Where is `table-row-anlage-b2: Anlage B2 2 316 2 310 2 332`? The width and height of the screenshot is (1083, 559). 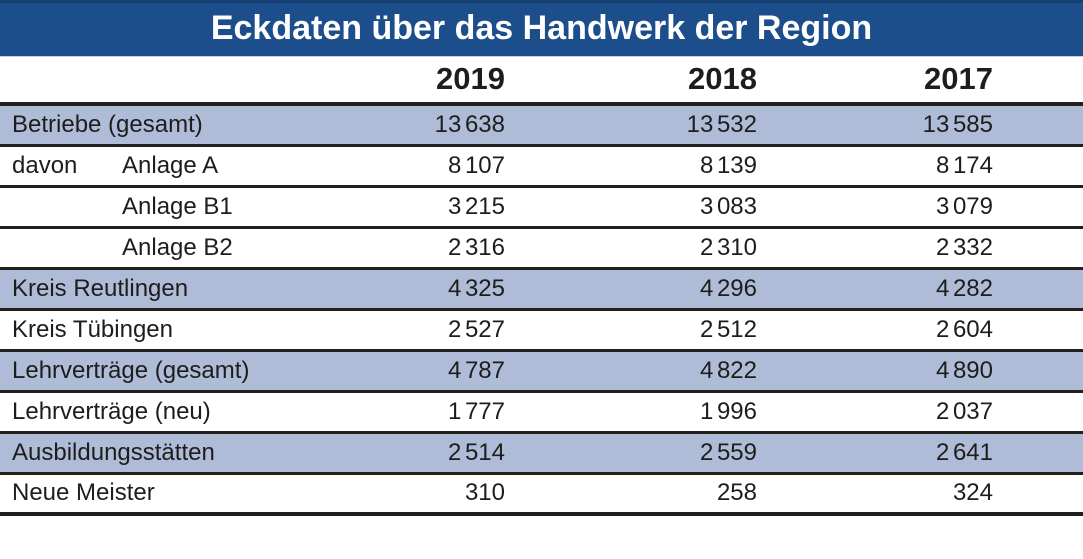
table-row-anlage-b2: Anlage B2 2 316 2 310 2 332 is located at coordinates (541, 247).